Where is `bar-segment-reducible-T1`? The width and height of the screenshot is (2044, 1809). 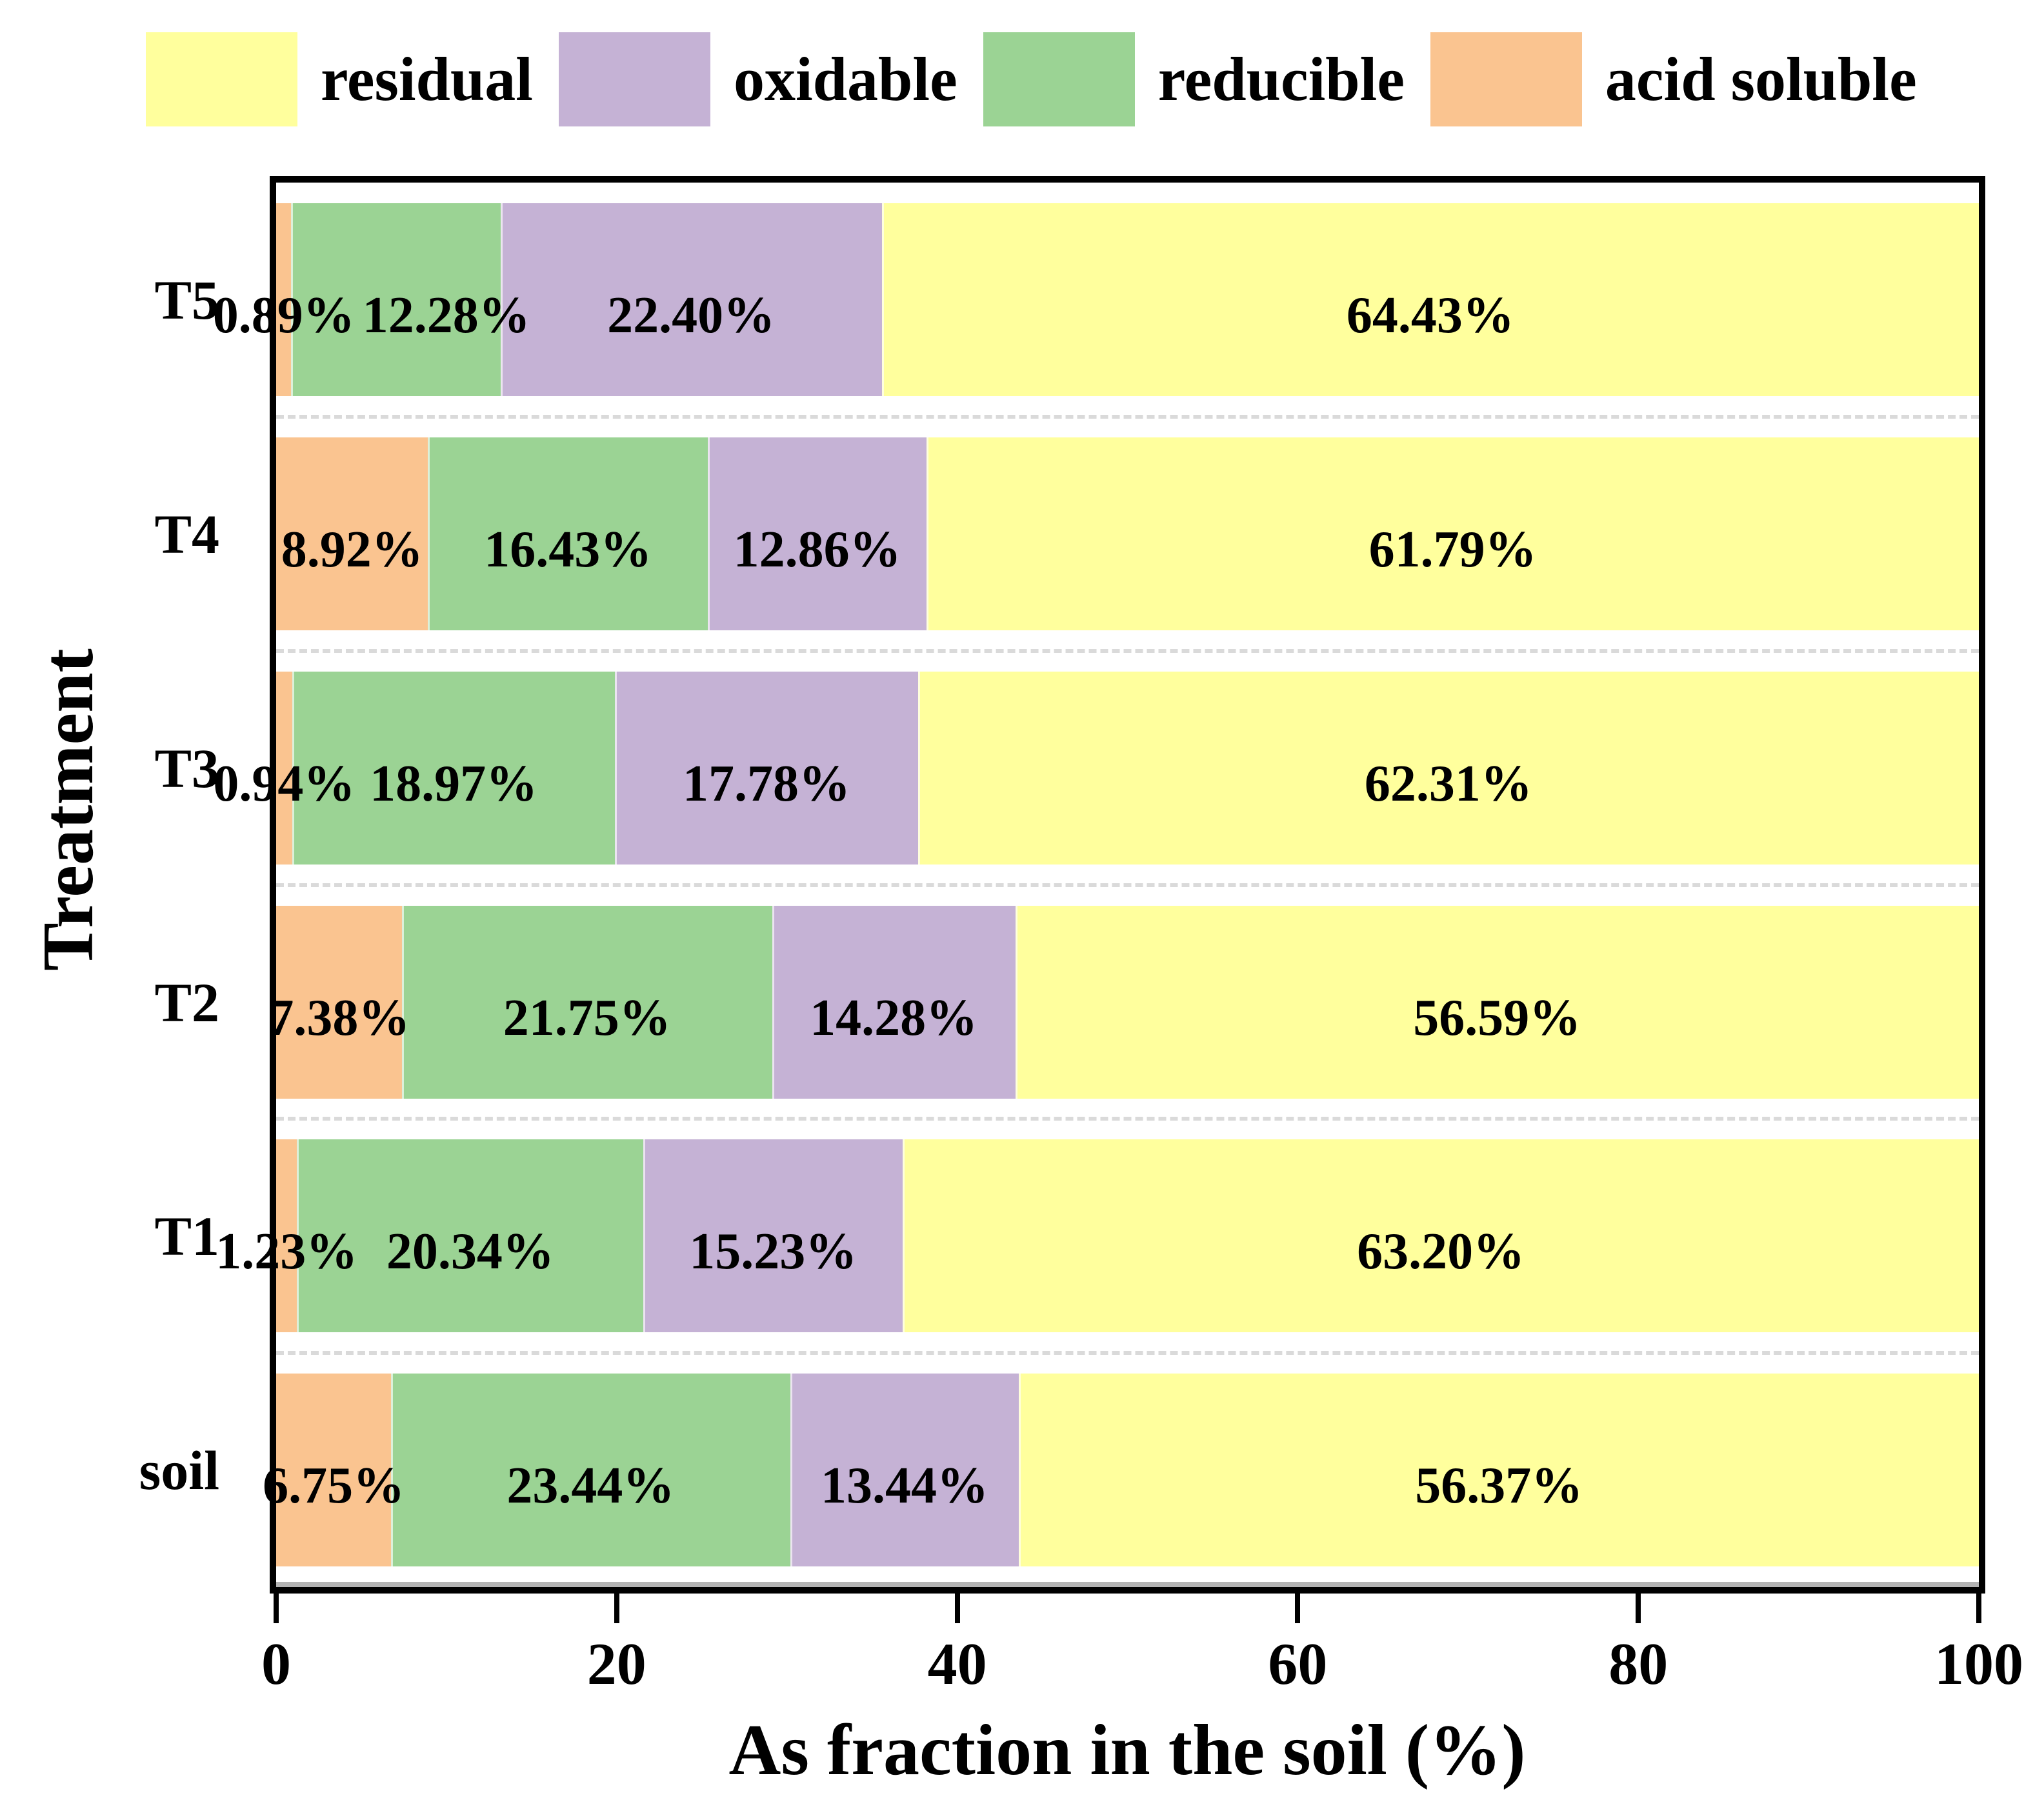 bar-segment-reducible-T1 is located at coordinates (470, 1236).